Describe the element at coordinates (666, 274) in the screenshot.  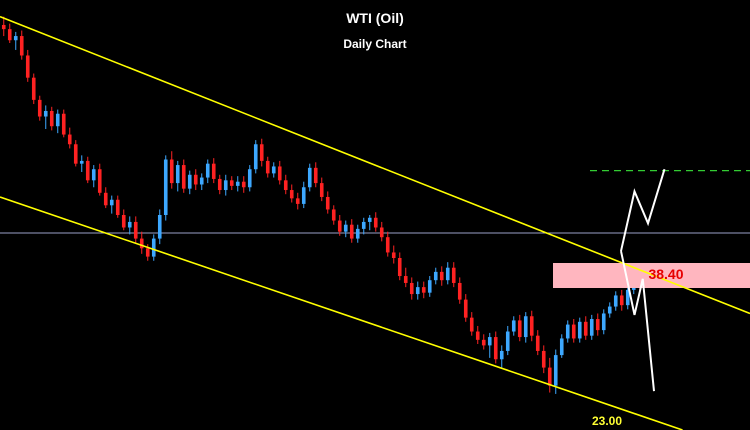
I see `resistance-level-label: 38.40` at that location.